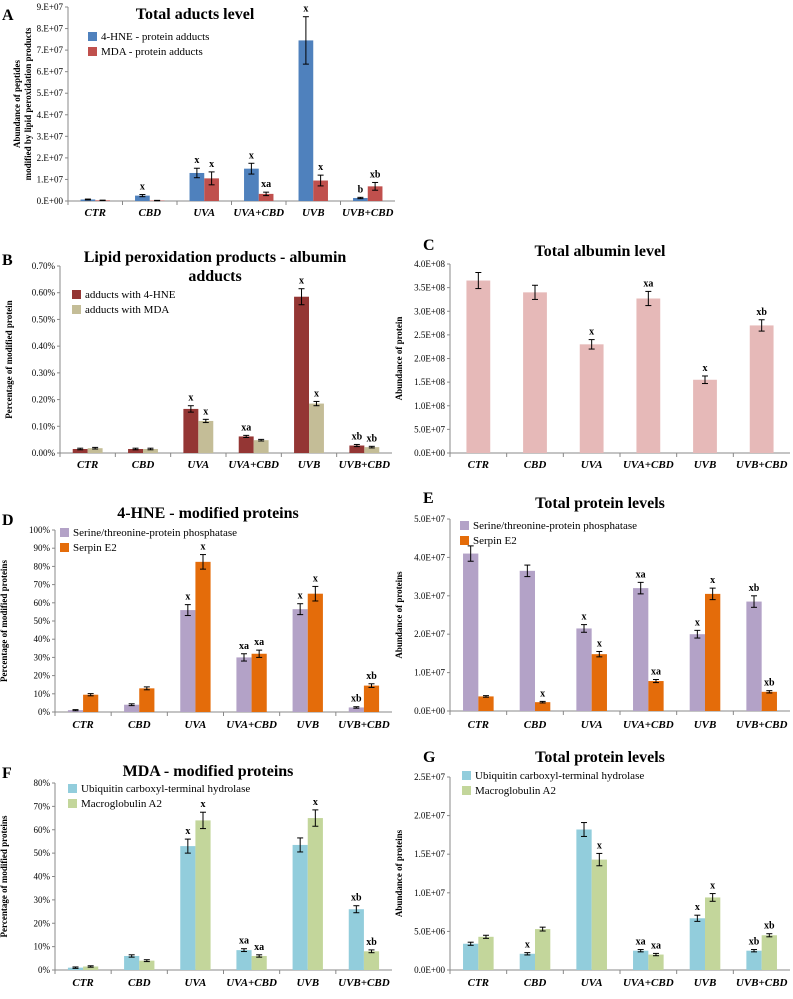  Describe the element at coordinates (44, 426) in the screenshot. I see `y-tick-label: 0.10%` at that location.